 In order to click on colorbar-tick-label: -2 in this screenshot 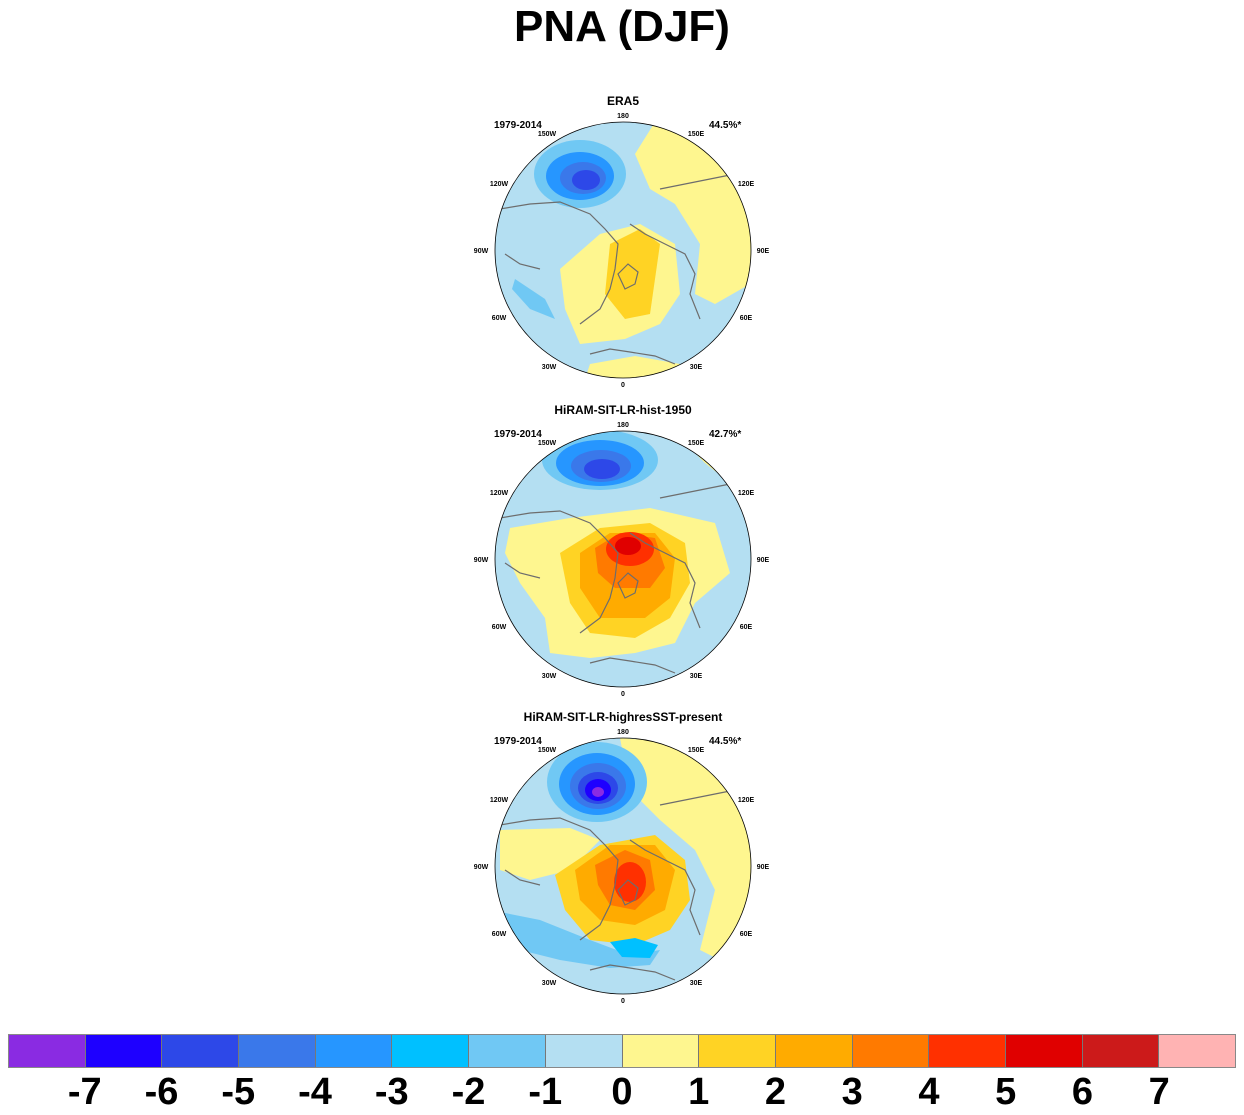, I will do `click(468, 1092)`.